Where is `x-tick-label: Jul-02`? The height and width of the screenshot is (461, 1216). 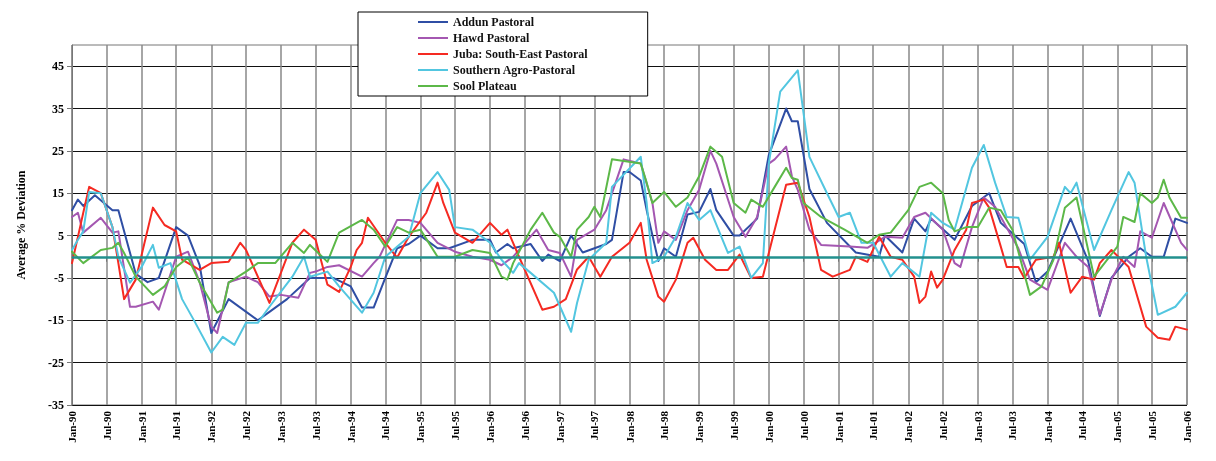 x-tick-label: Jul-02 is located at coordinates (942, 425).